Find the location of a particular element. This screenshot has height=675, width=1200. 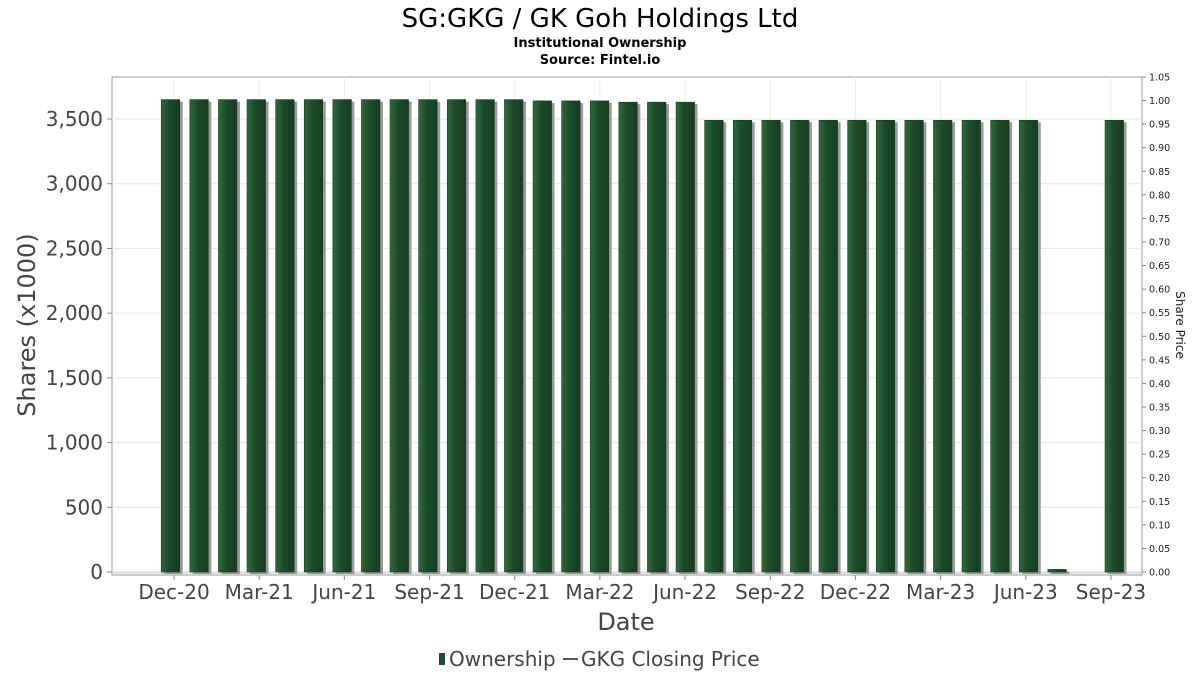

y-right-tick-label: 0.05 is located at coordinates (1159, 549).